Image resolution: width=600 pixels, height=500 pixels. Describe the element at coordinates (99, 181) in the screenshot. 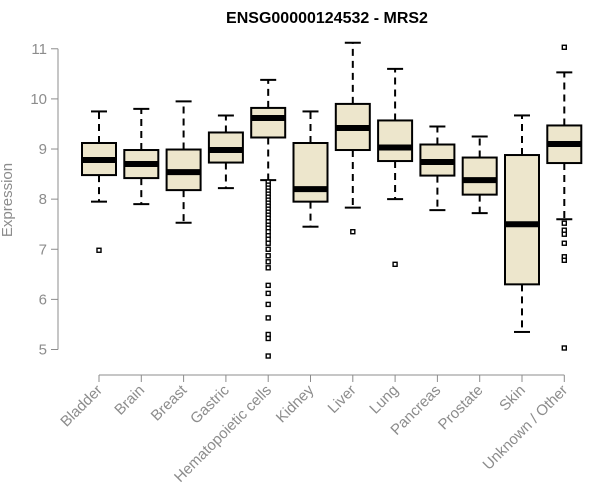

I see `box-bladder` at that location.